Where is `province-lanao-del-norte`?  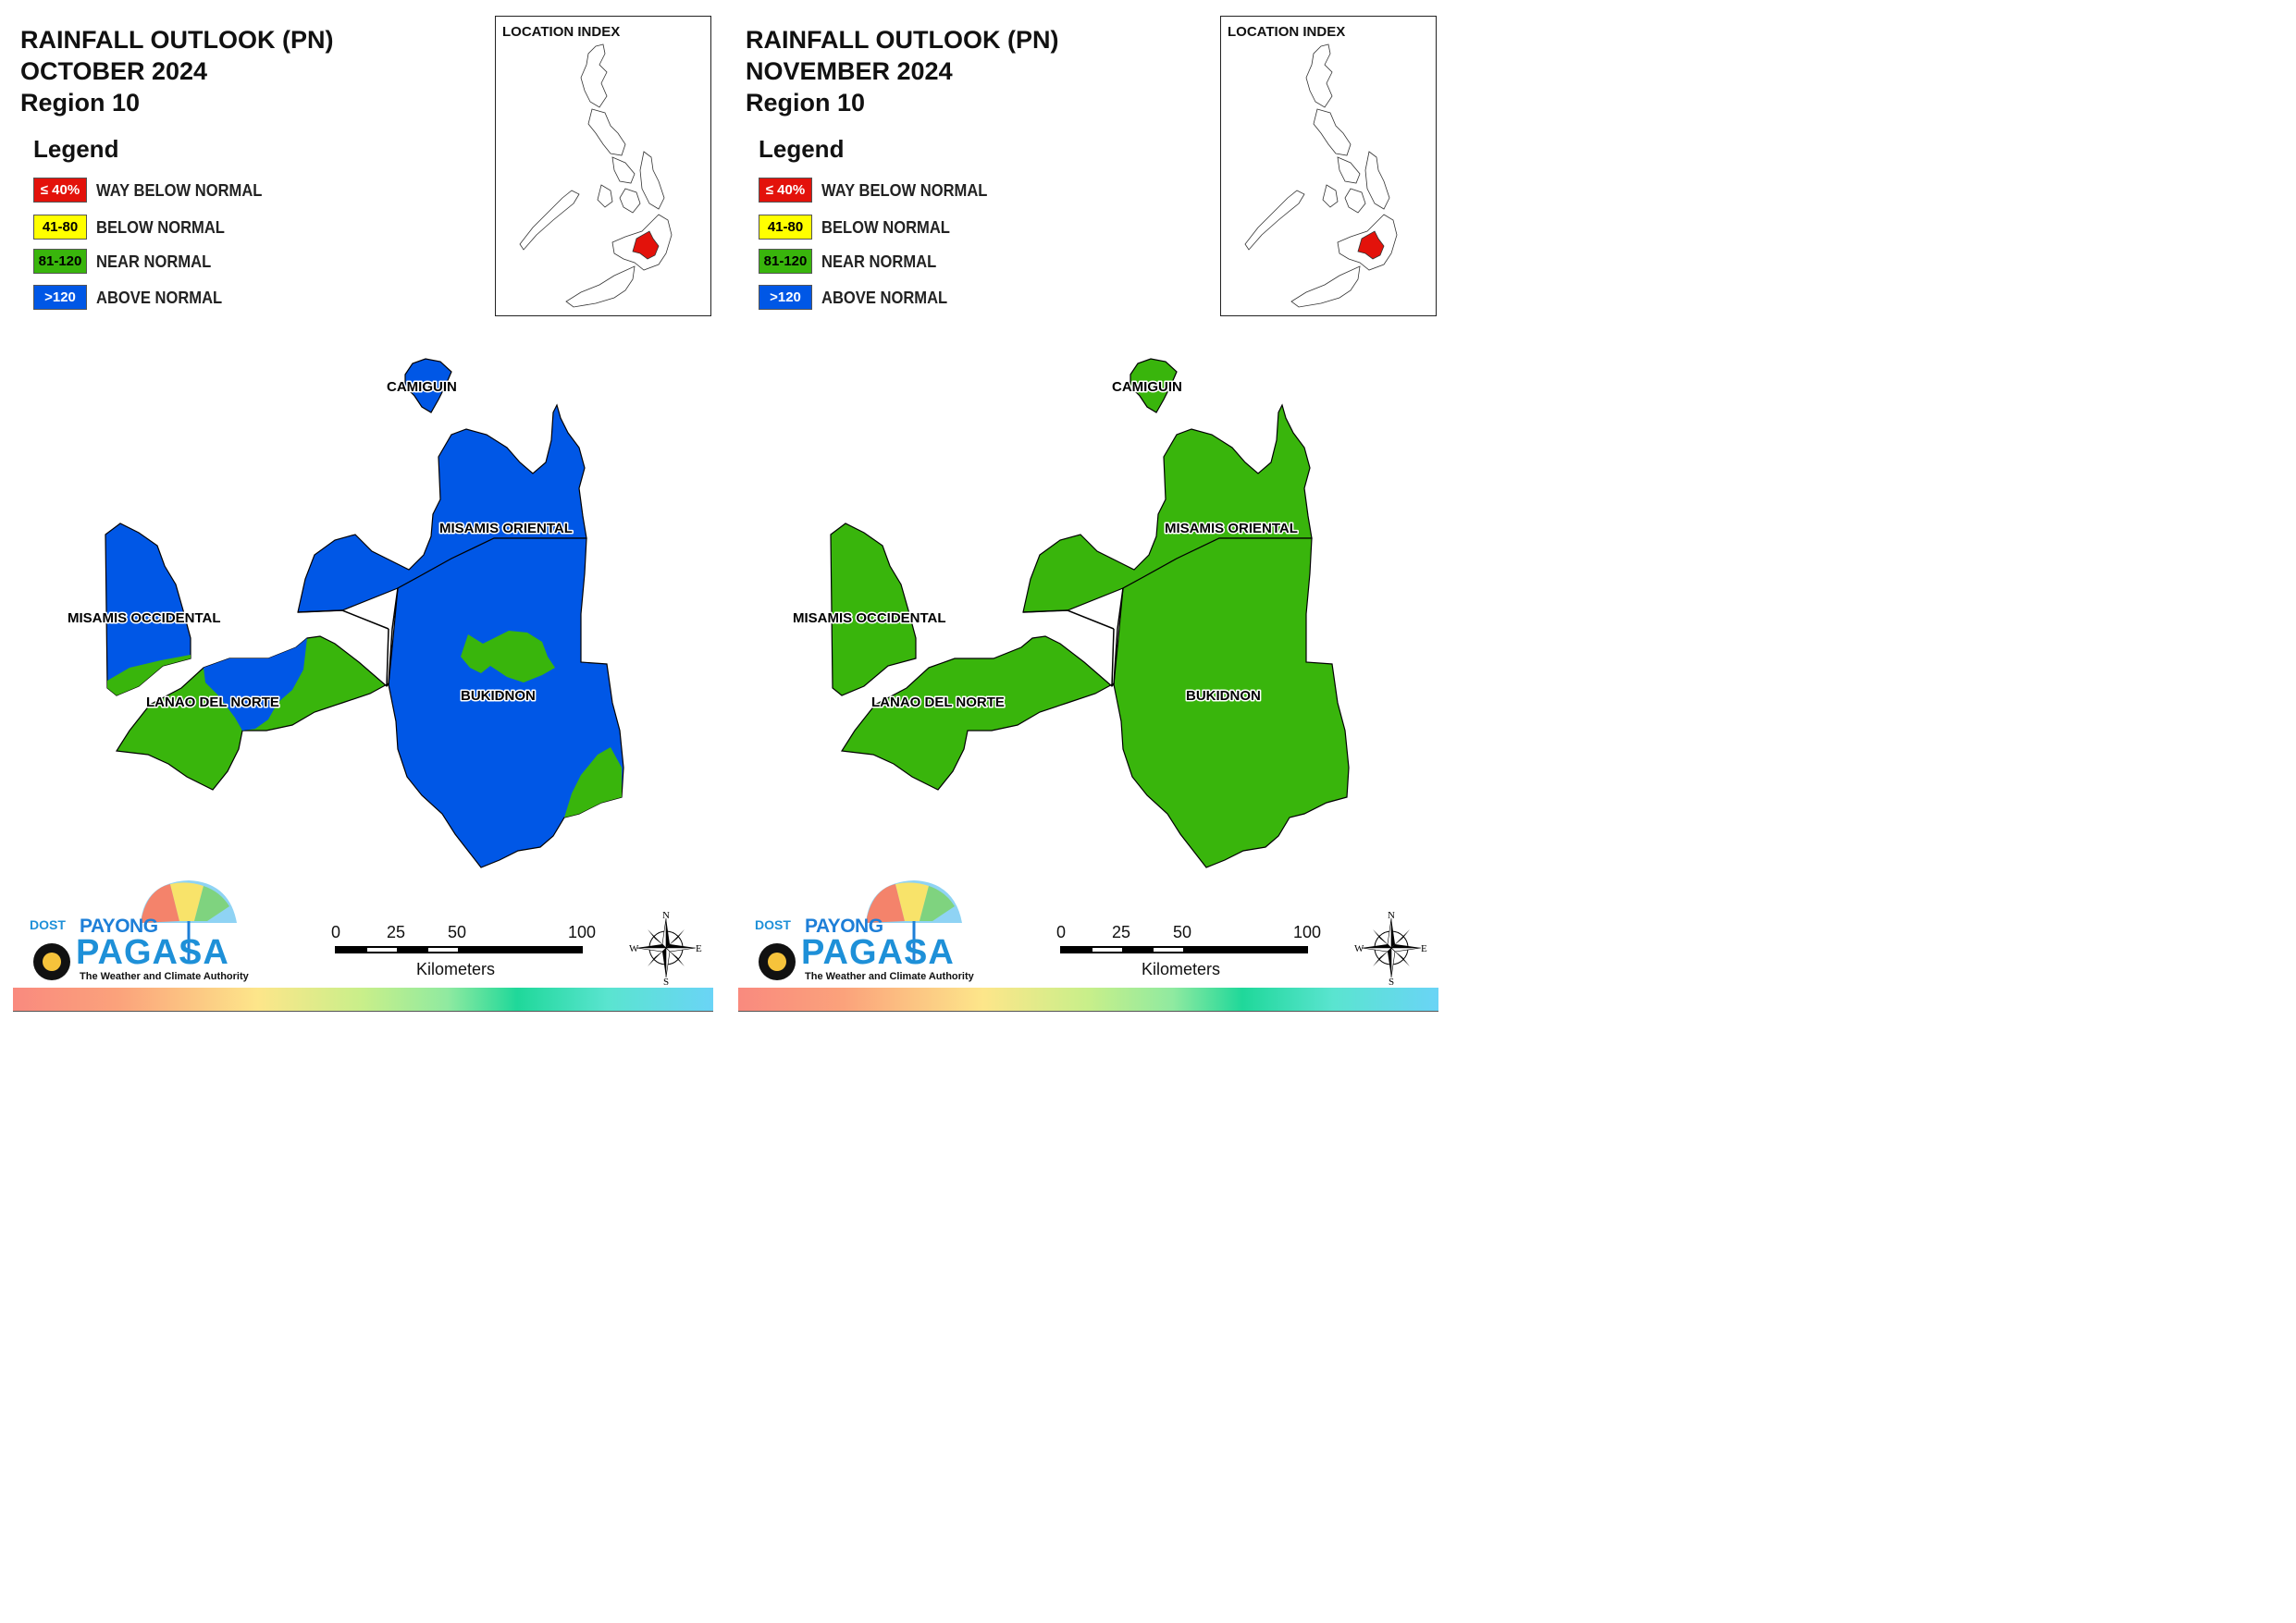 province-lanao-del-norte is located at coordinates (978, 713).